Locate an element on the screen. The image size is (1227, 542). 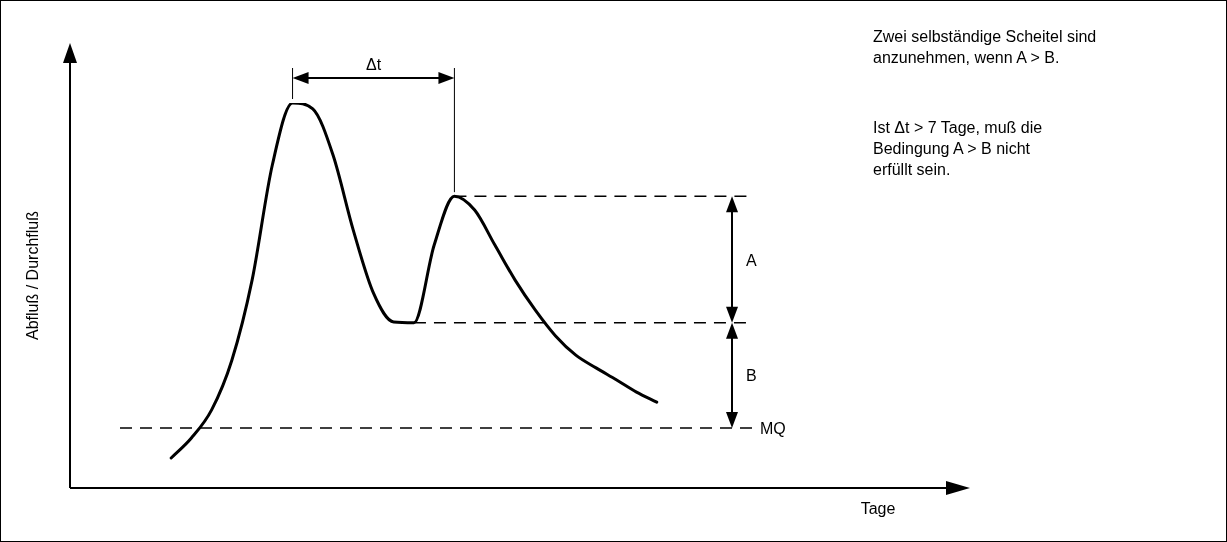
y-axis-title: Abfluß / Durchfluß is located at coordinates (33, 275).